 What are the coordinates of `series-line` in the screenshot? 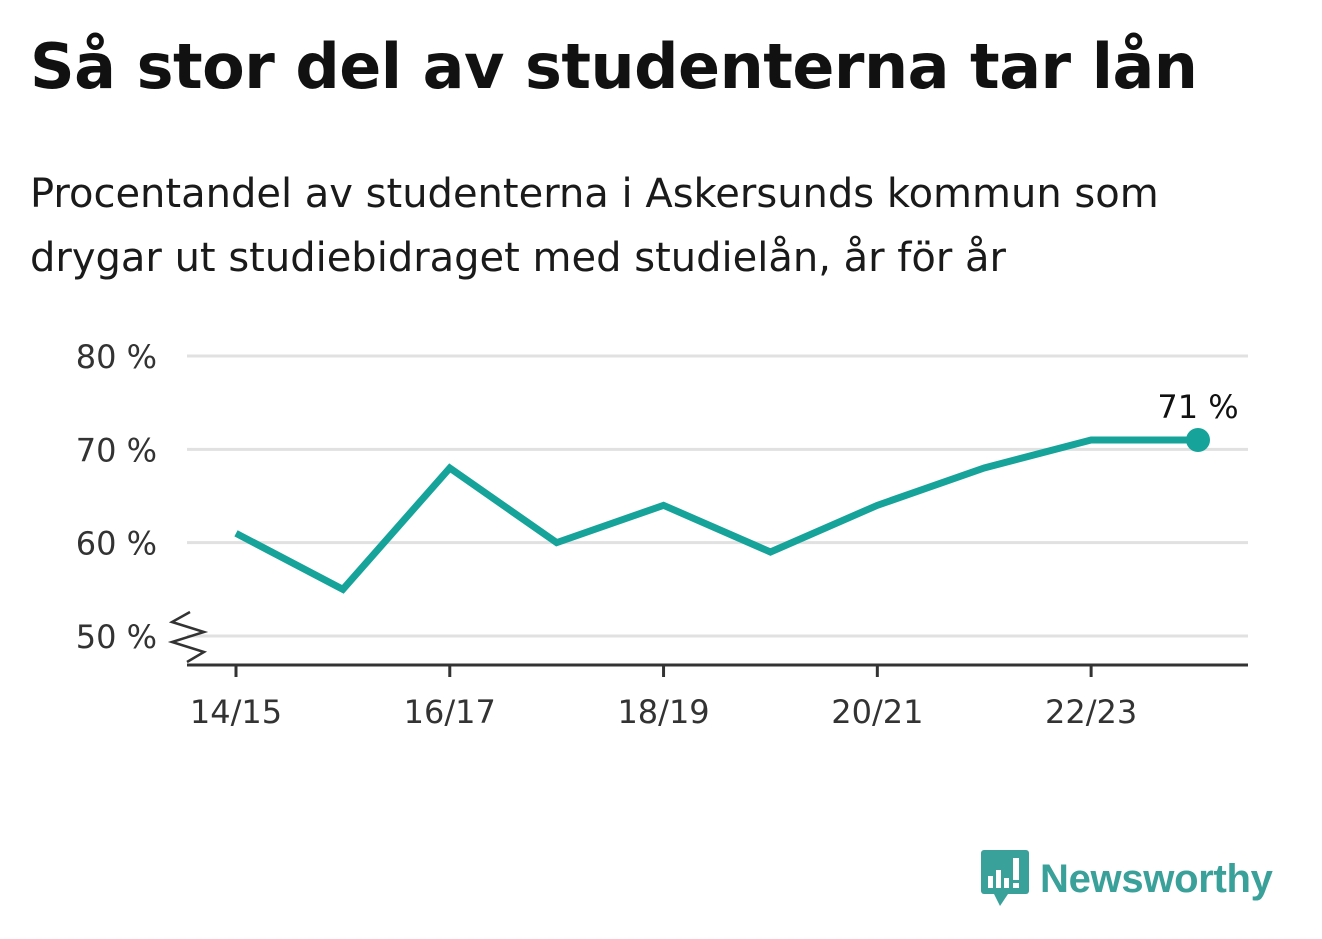 It's located at (716, 515).